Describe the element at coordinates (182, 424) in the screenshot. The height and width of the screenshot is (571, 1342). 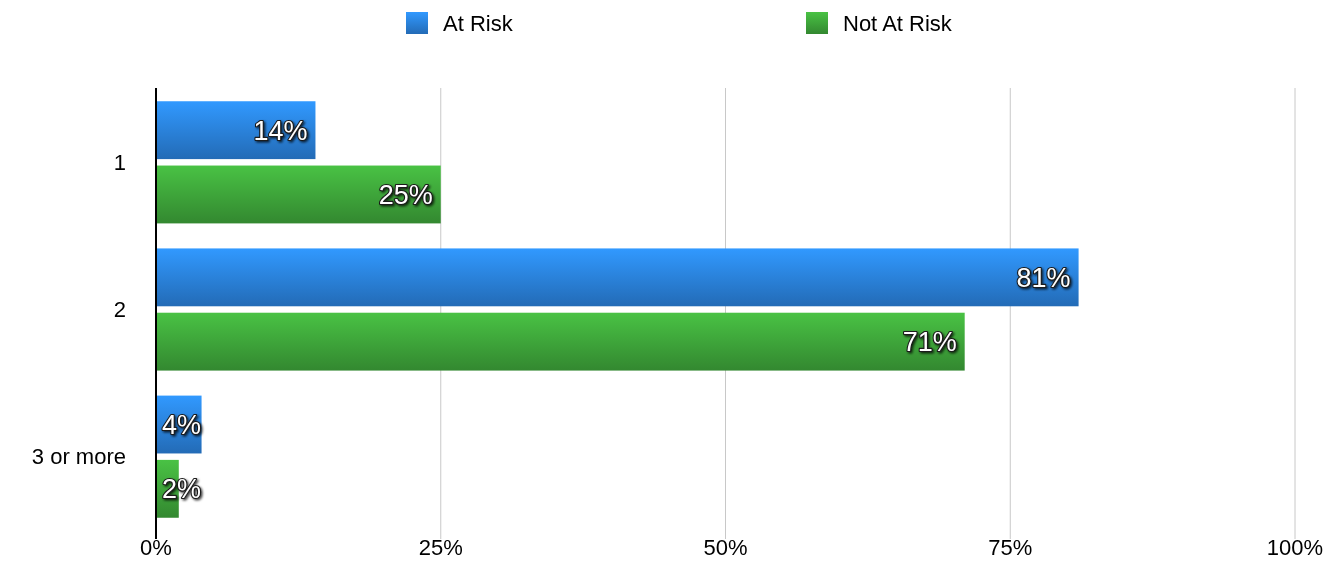
I see `data-label: 4%` at that location.